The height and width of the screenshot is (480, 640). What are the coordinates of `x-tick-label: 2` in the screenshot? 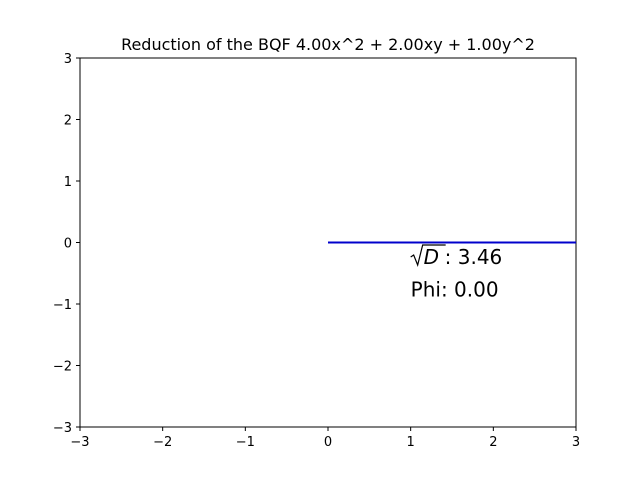 It's located at (493, 442).